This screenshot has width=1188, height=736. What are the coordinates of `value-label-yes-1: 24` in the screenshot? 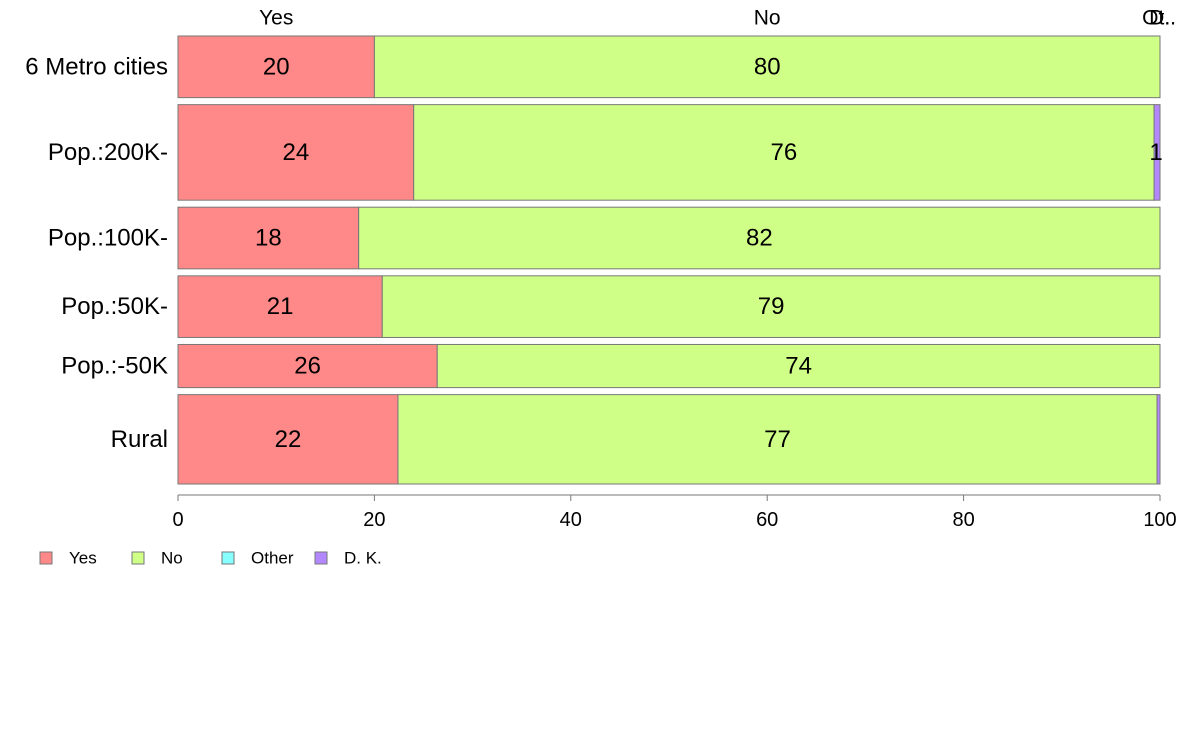 It's located at (295, 152).